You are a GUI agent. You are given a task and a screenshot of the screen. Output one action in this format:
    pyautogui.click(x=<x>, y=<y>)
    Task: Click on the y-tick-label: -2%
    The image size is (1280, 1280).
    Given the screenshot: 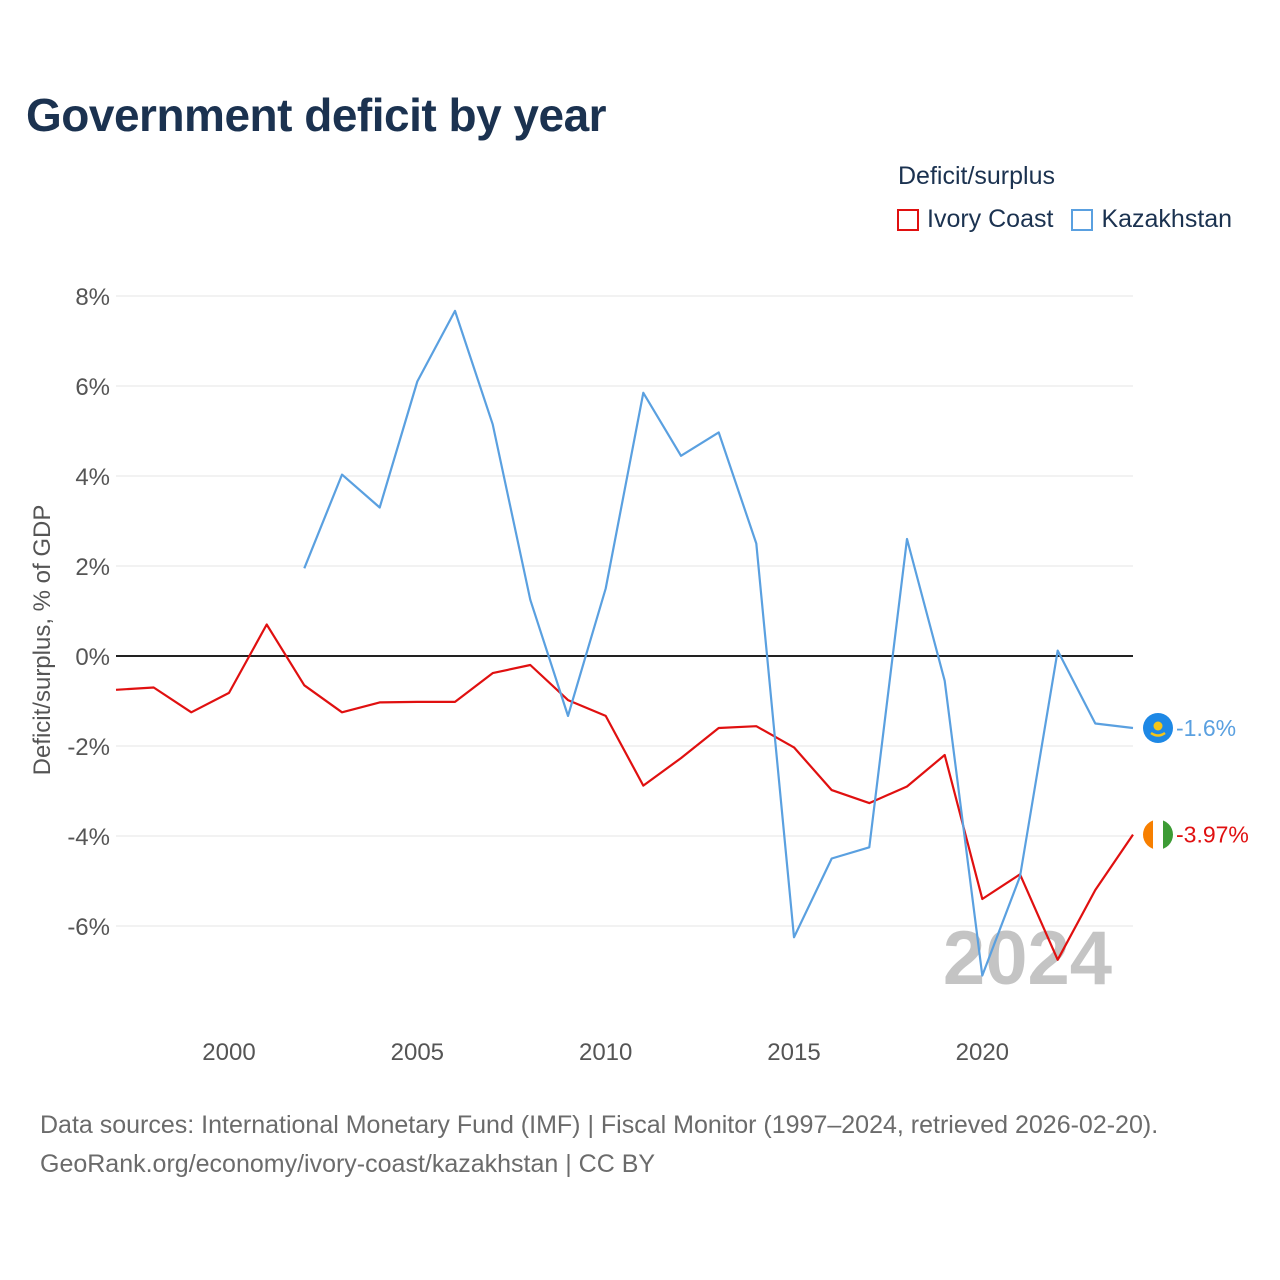 What is the action you would take?
    pyautogui.click(x=88, y=747)
    